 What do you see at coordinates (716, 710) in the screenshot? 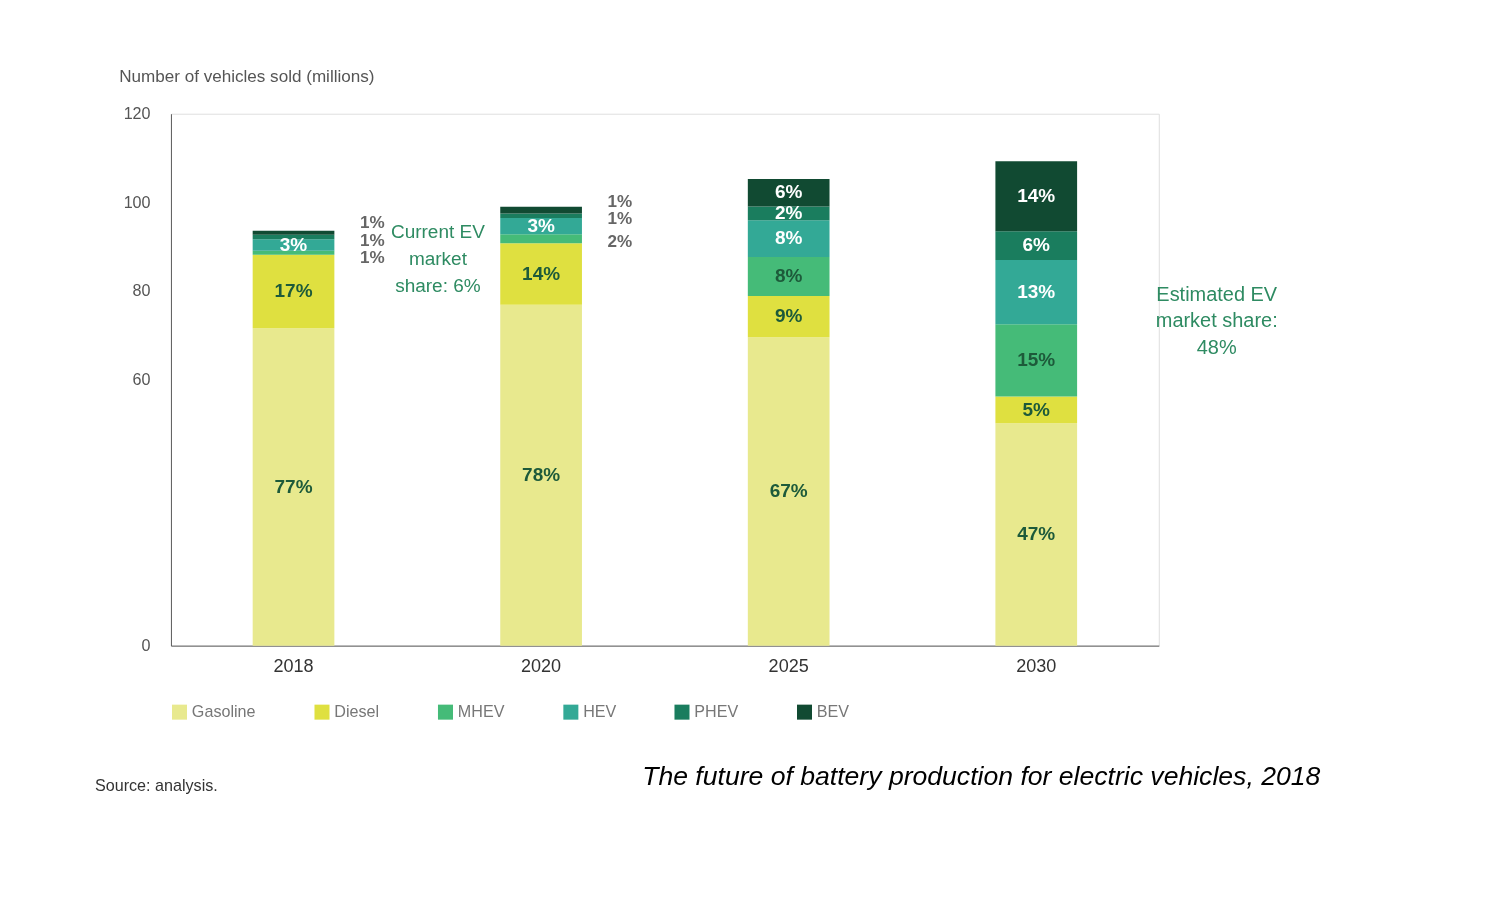
I see `legend-label: PHEV` at bounding box center [716, 710].